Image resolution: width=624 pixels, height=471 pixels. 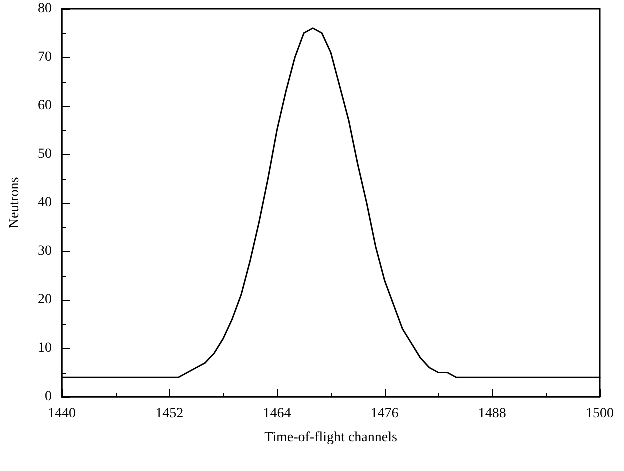 What do you see at coordinates (492, 414) in the screenshot?
I see `x-tick-label: 1488` at bounding box center [492, 414].